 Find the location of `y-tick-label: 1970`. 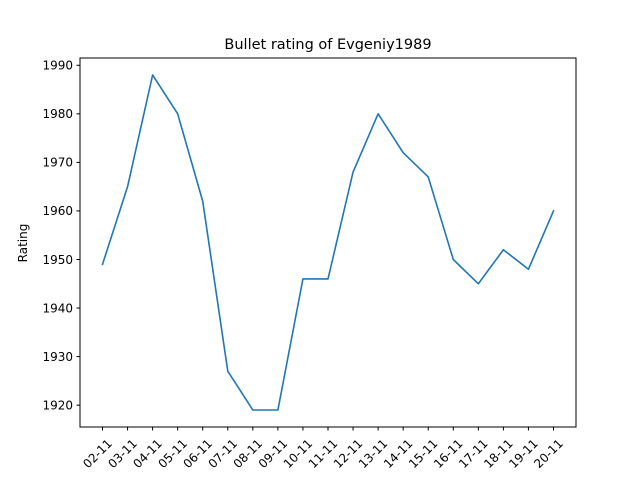

y-tick-label: 1970 is located at coordinates (57, 163).